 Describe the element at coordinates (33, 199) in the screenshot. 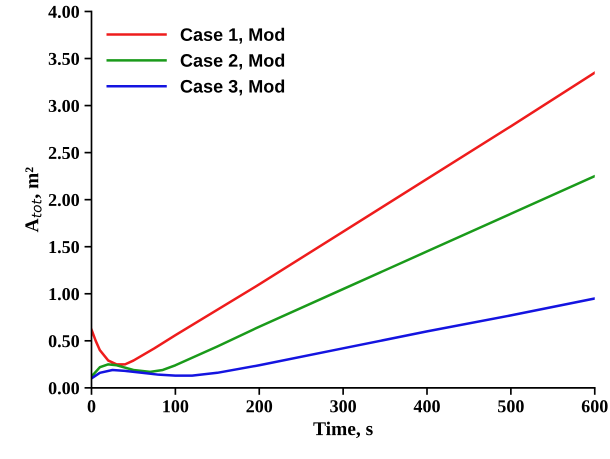

I see `y-axis-title: A$_{tot}$, m²` at that location.